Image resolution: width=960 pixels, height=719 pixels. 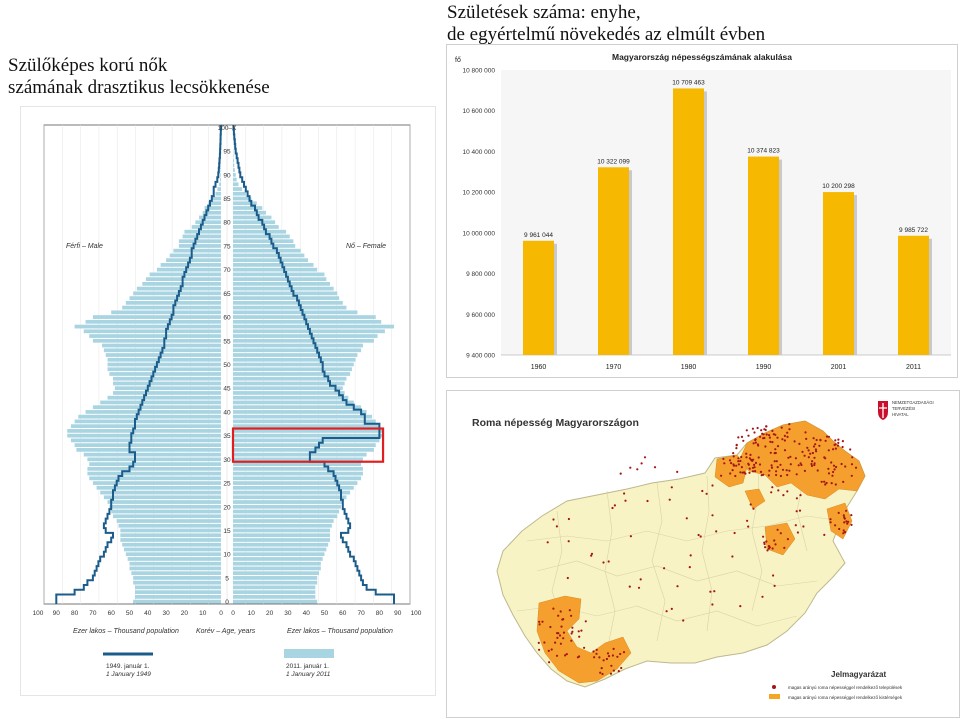 I want to click on age-tick-label: 0, so click(x=227, y=602).